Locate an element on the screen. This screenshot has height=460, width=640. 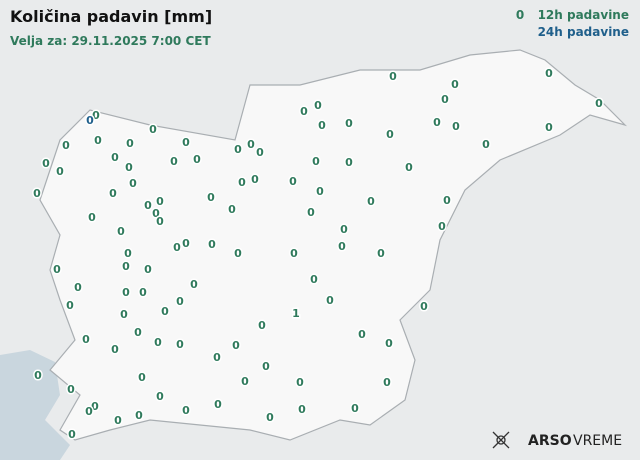
sea is located at coordinates (35, 405).